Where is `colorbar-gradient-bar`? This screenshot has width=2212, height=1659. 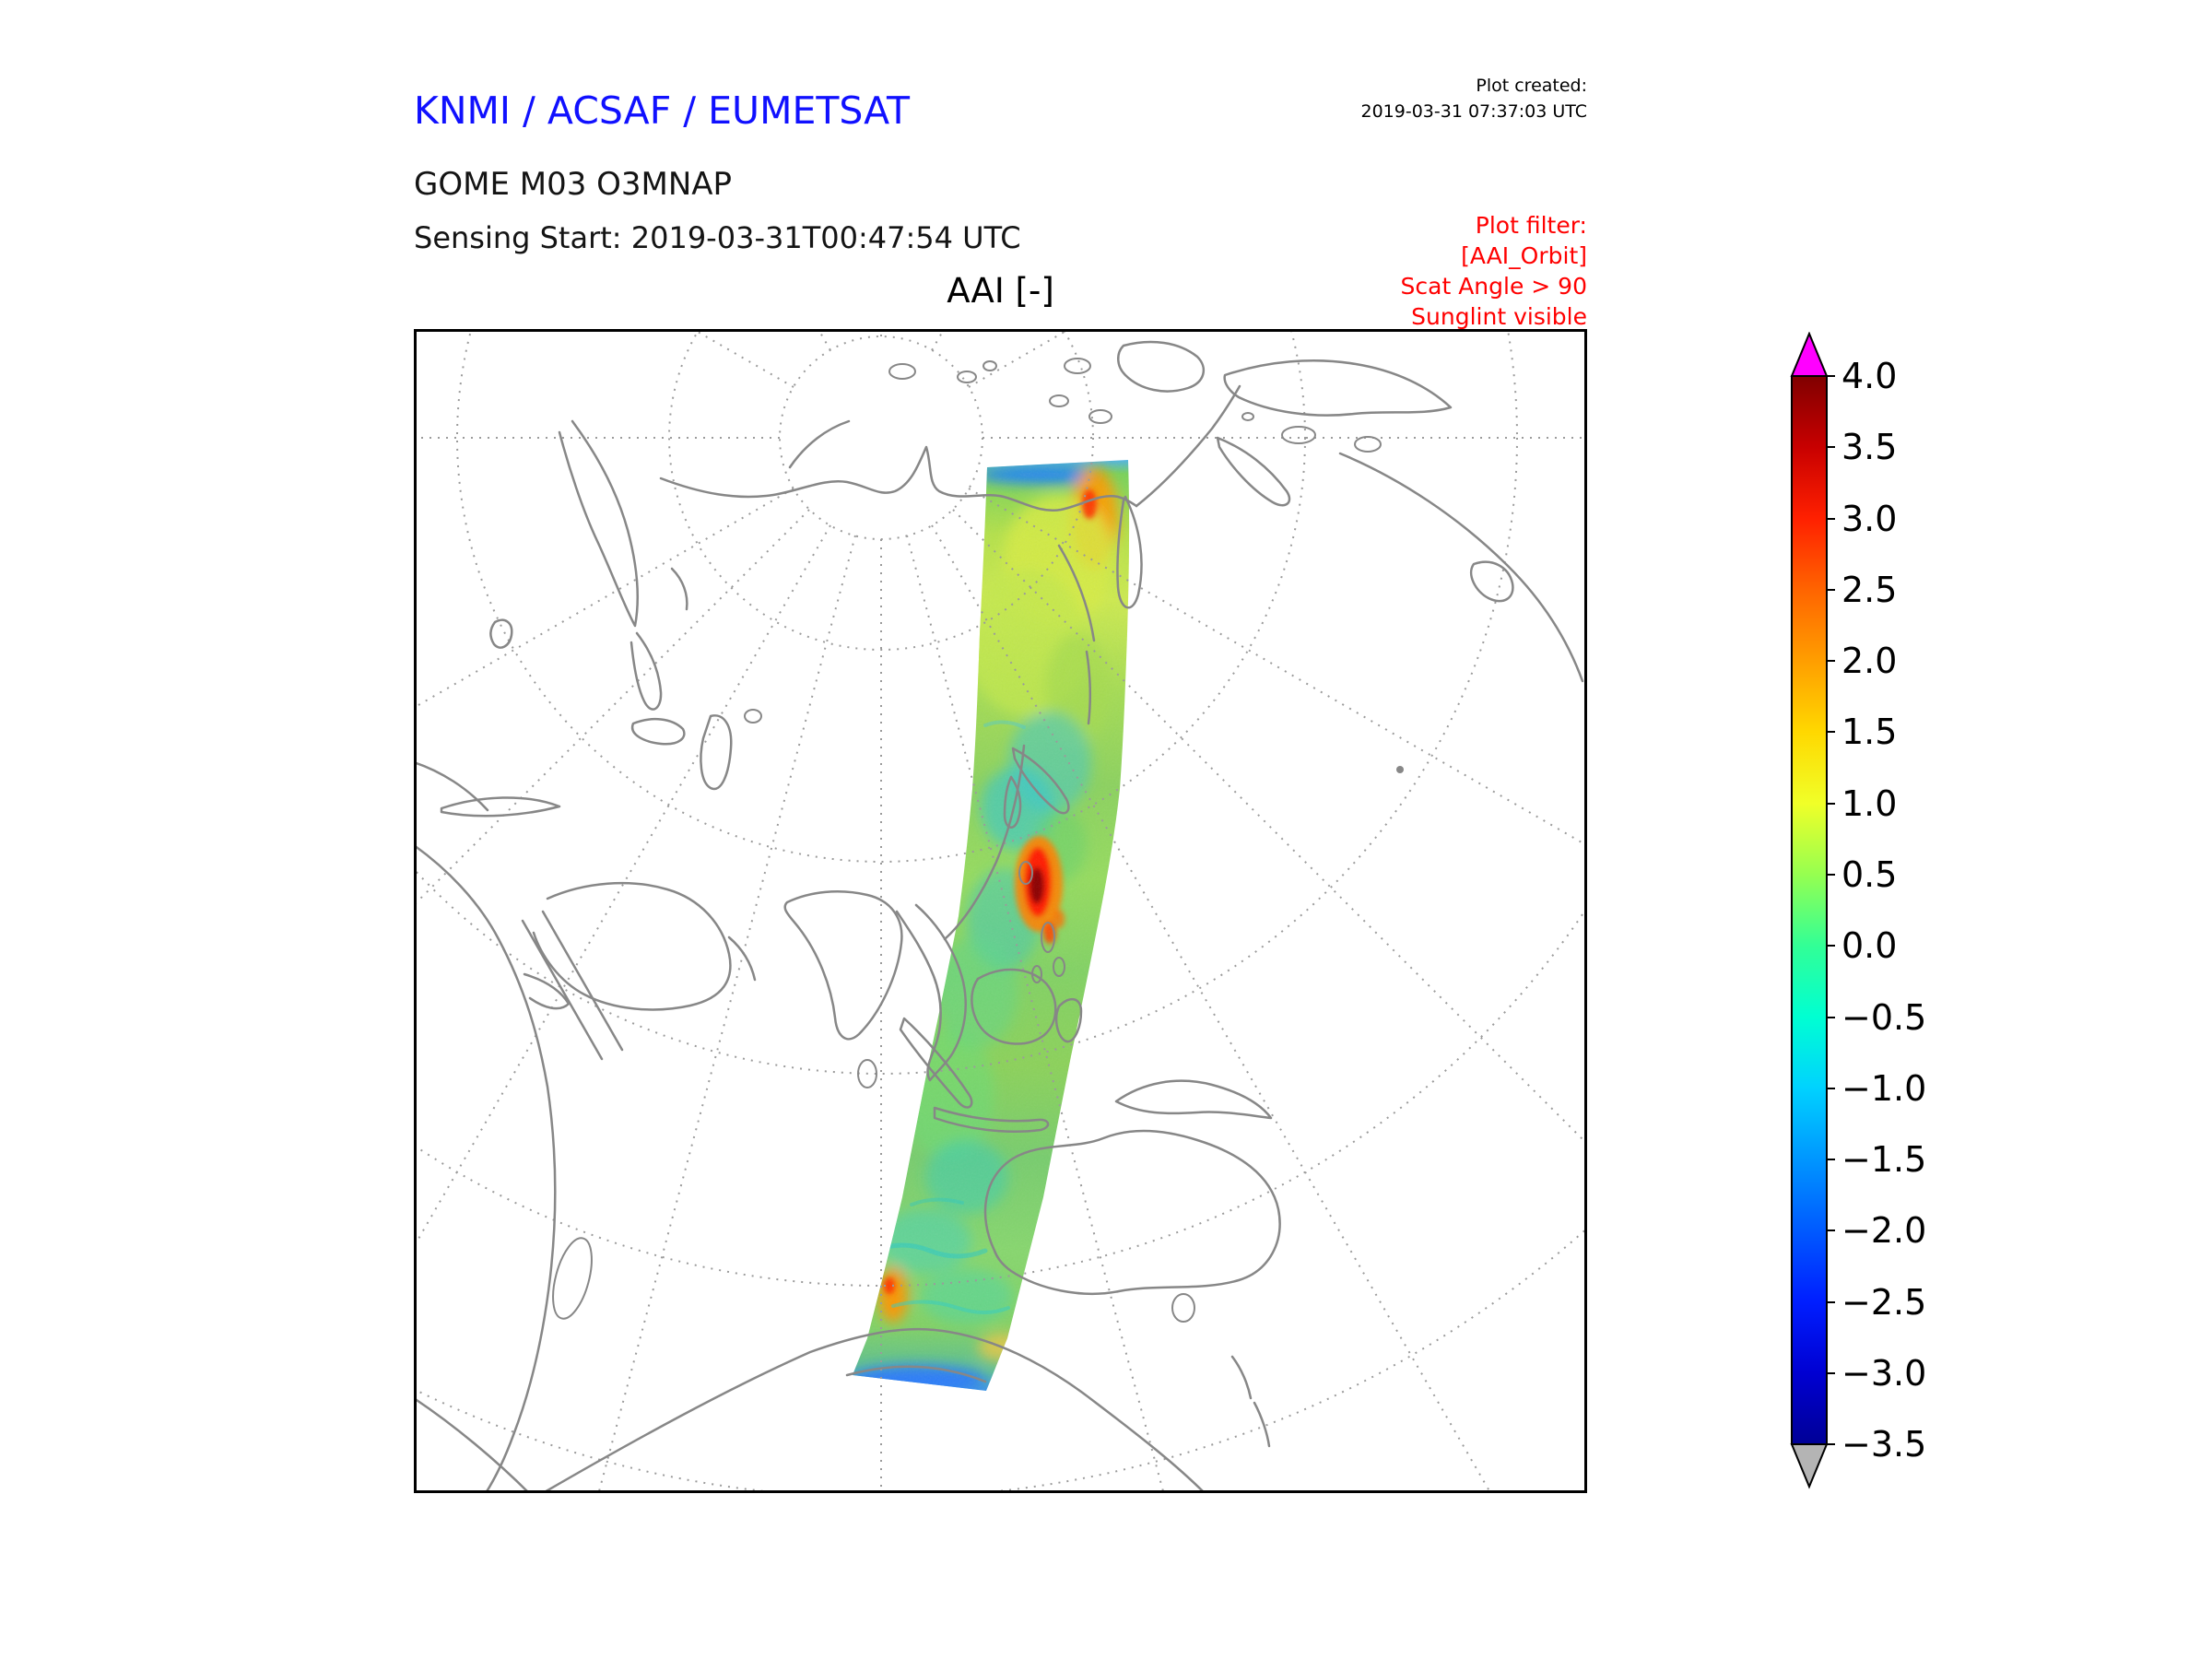
colorbar-gradient-bar is located at coordinates (1809, 910).